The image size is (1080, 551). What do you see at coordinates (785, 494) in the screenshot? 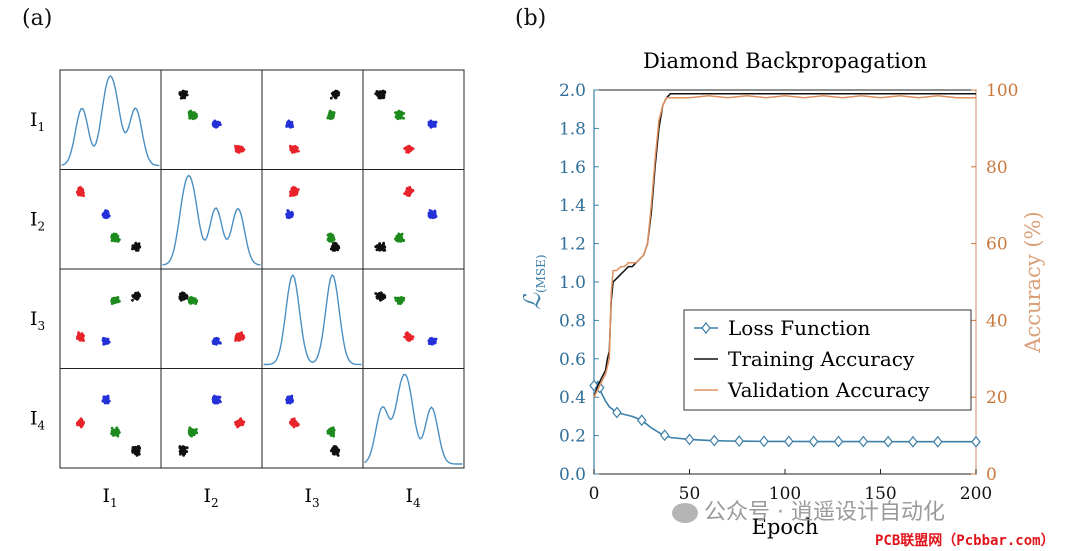
I see `x-tick-label: 100` at bounding box center [785, 494].